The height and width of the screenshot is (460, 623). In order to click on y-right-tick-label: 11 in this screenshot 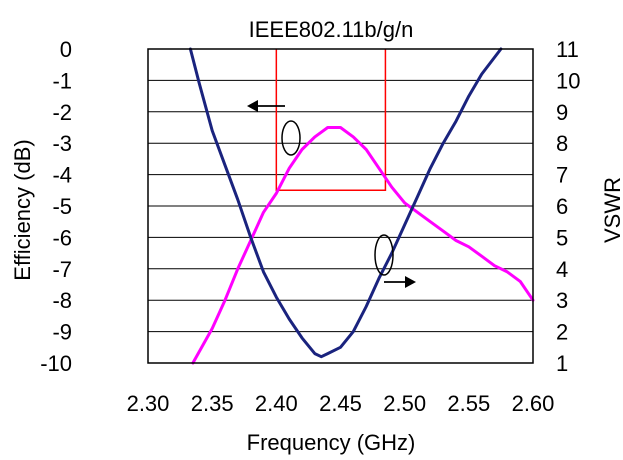, I will do `click(567, 49)`.